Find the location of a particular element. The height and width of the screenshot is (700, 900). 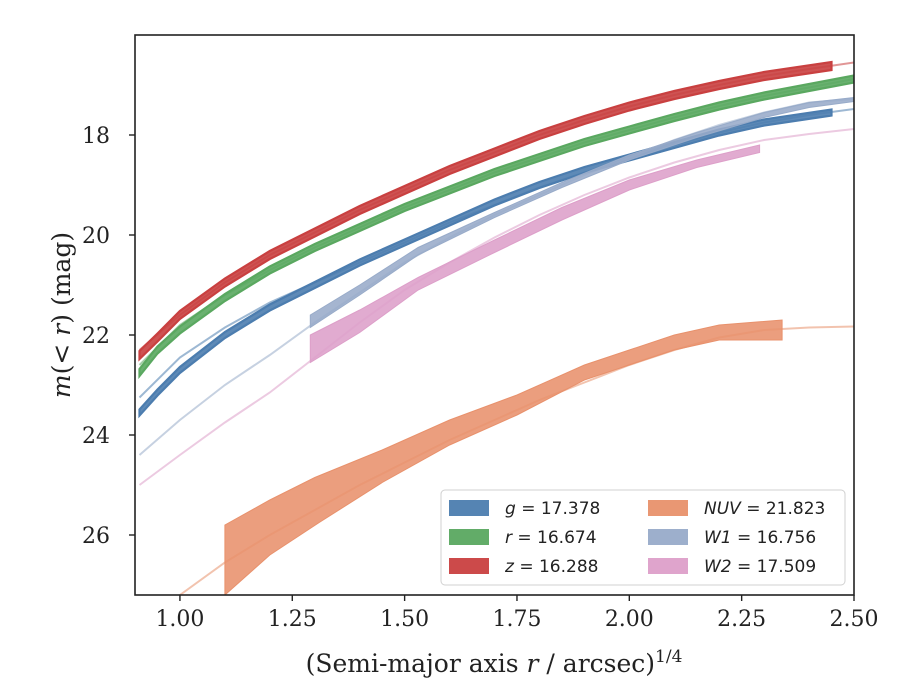

legend-swatch-nuv is located at coordinates (668, 508).